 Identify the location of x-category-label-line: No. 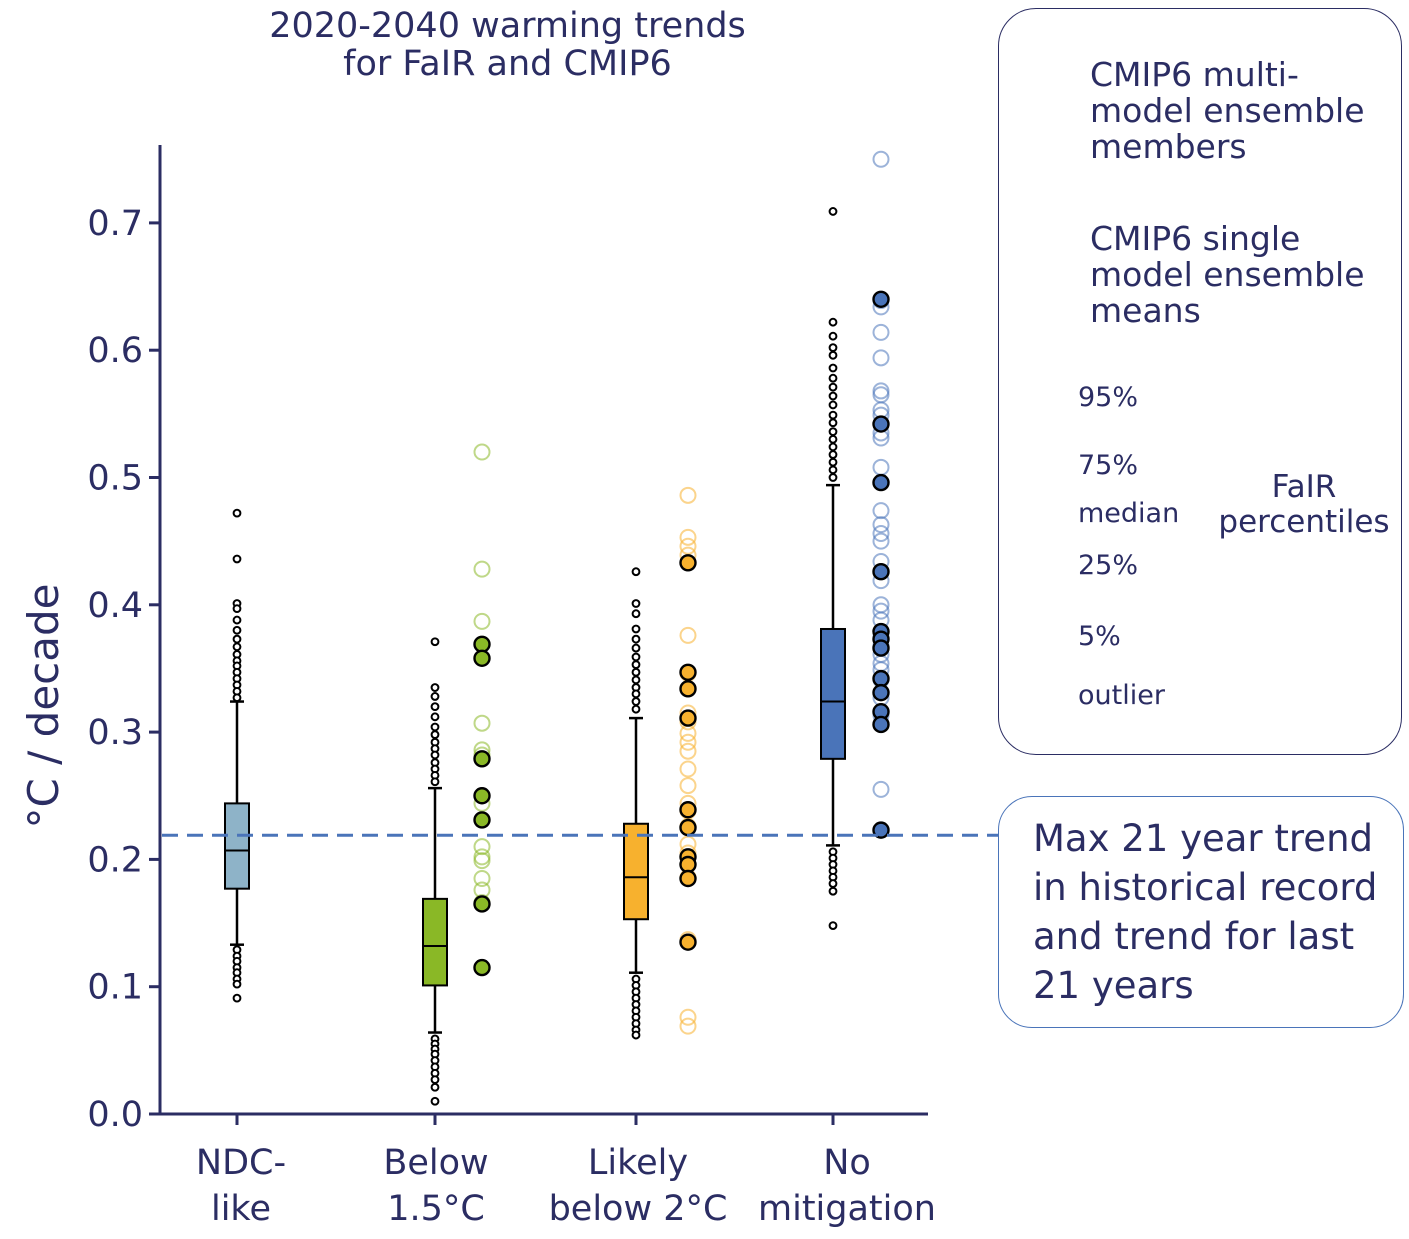
(847, 1163).